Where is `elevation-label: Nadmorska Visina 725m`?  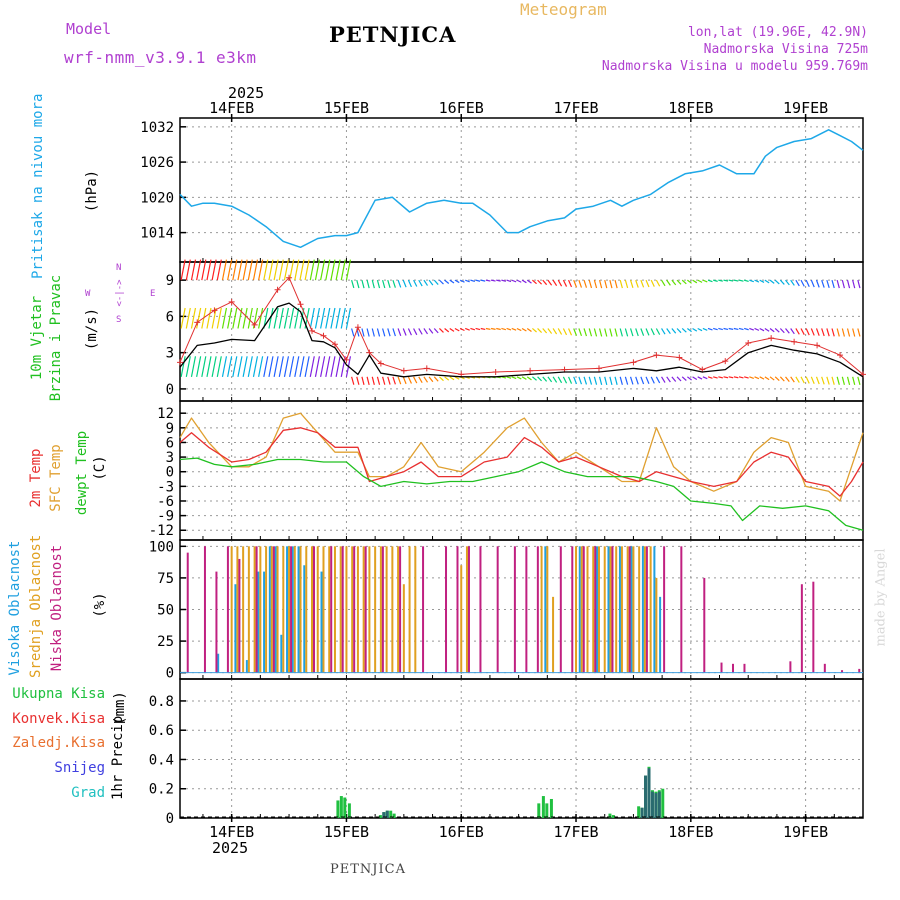 elevation-label: Nadmorska Visina 725m is located at coordinates (785, 49).